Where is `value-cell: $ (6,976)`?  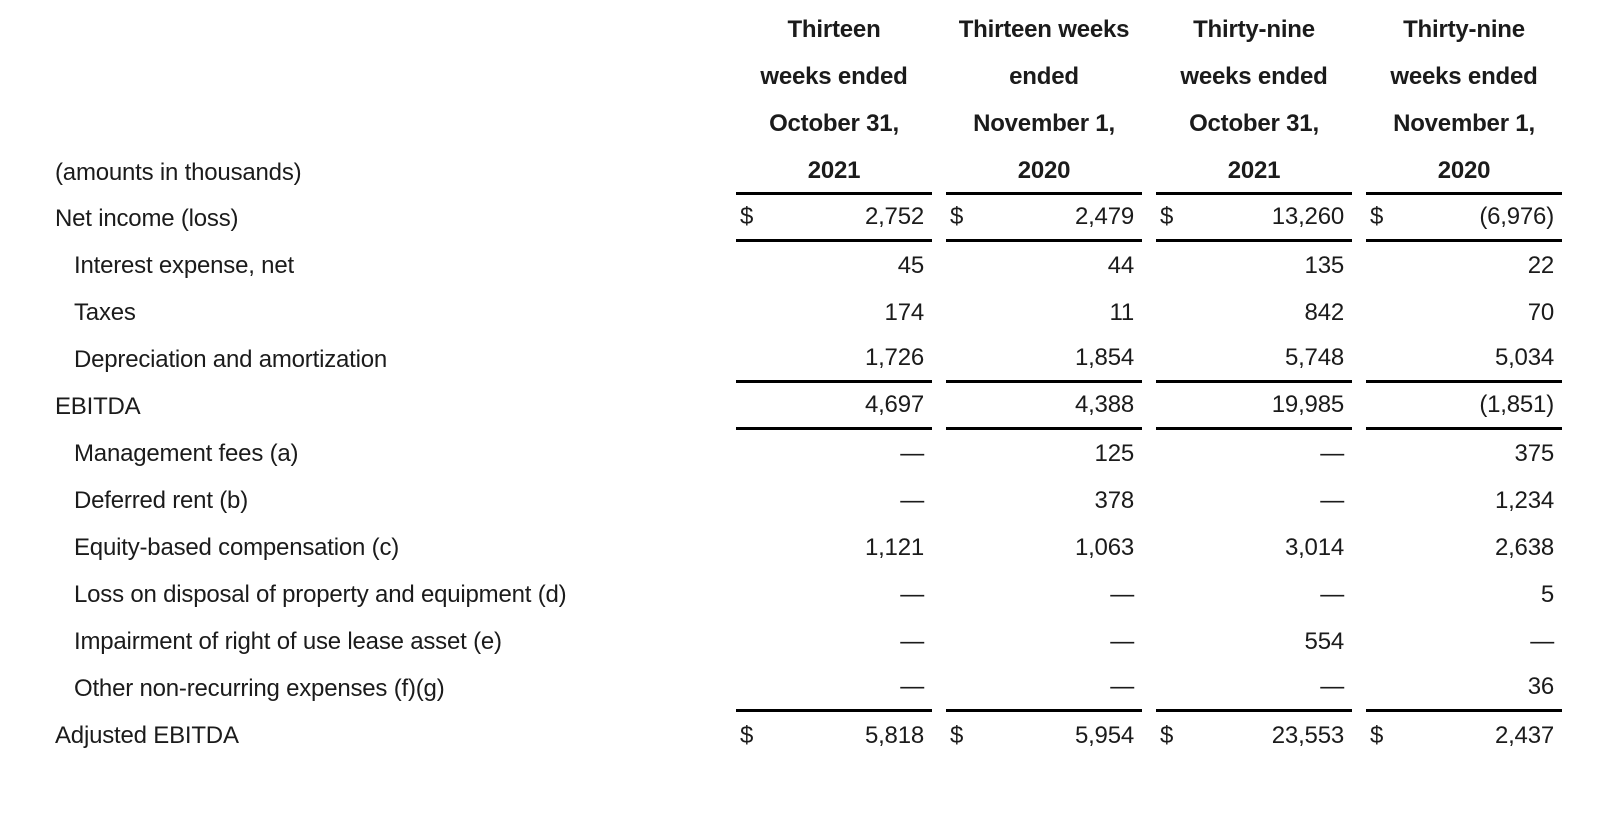
value-cell: $ (6,976) is located at coordinates (1464, 218).